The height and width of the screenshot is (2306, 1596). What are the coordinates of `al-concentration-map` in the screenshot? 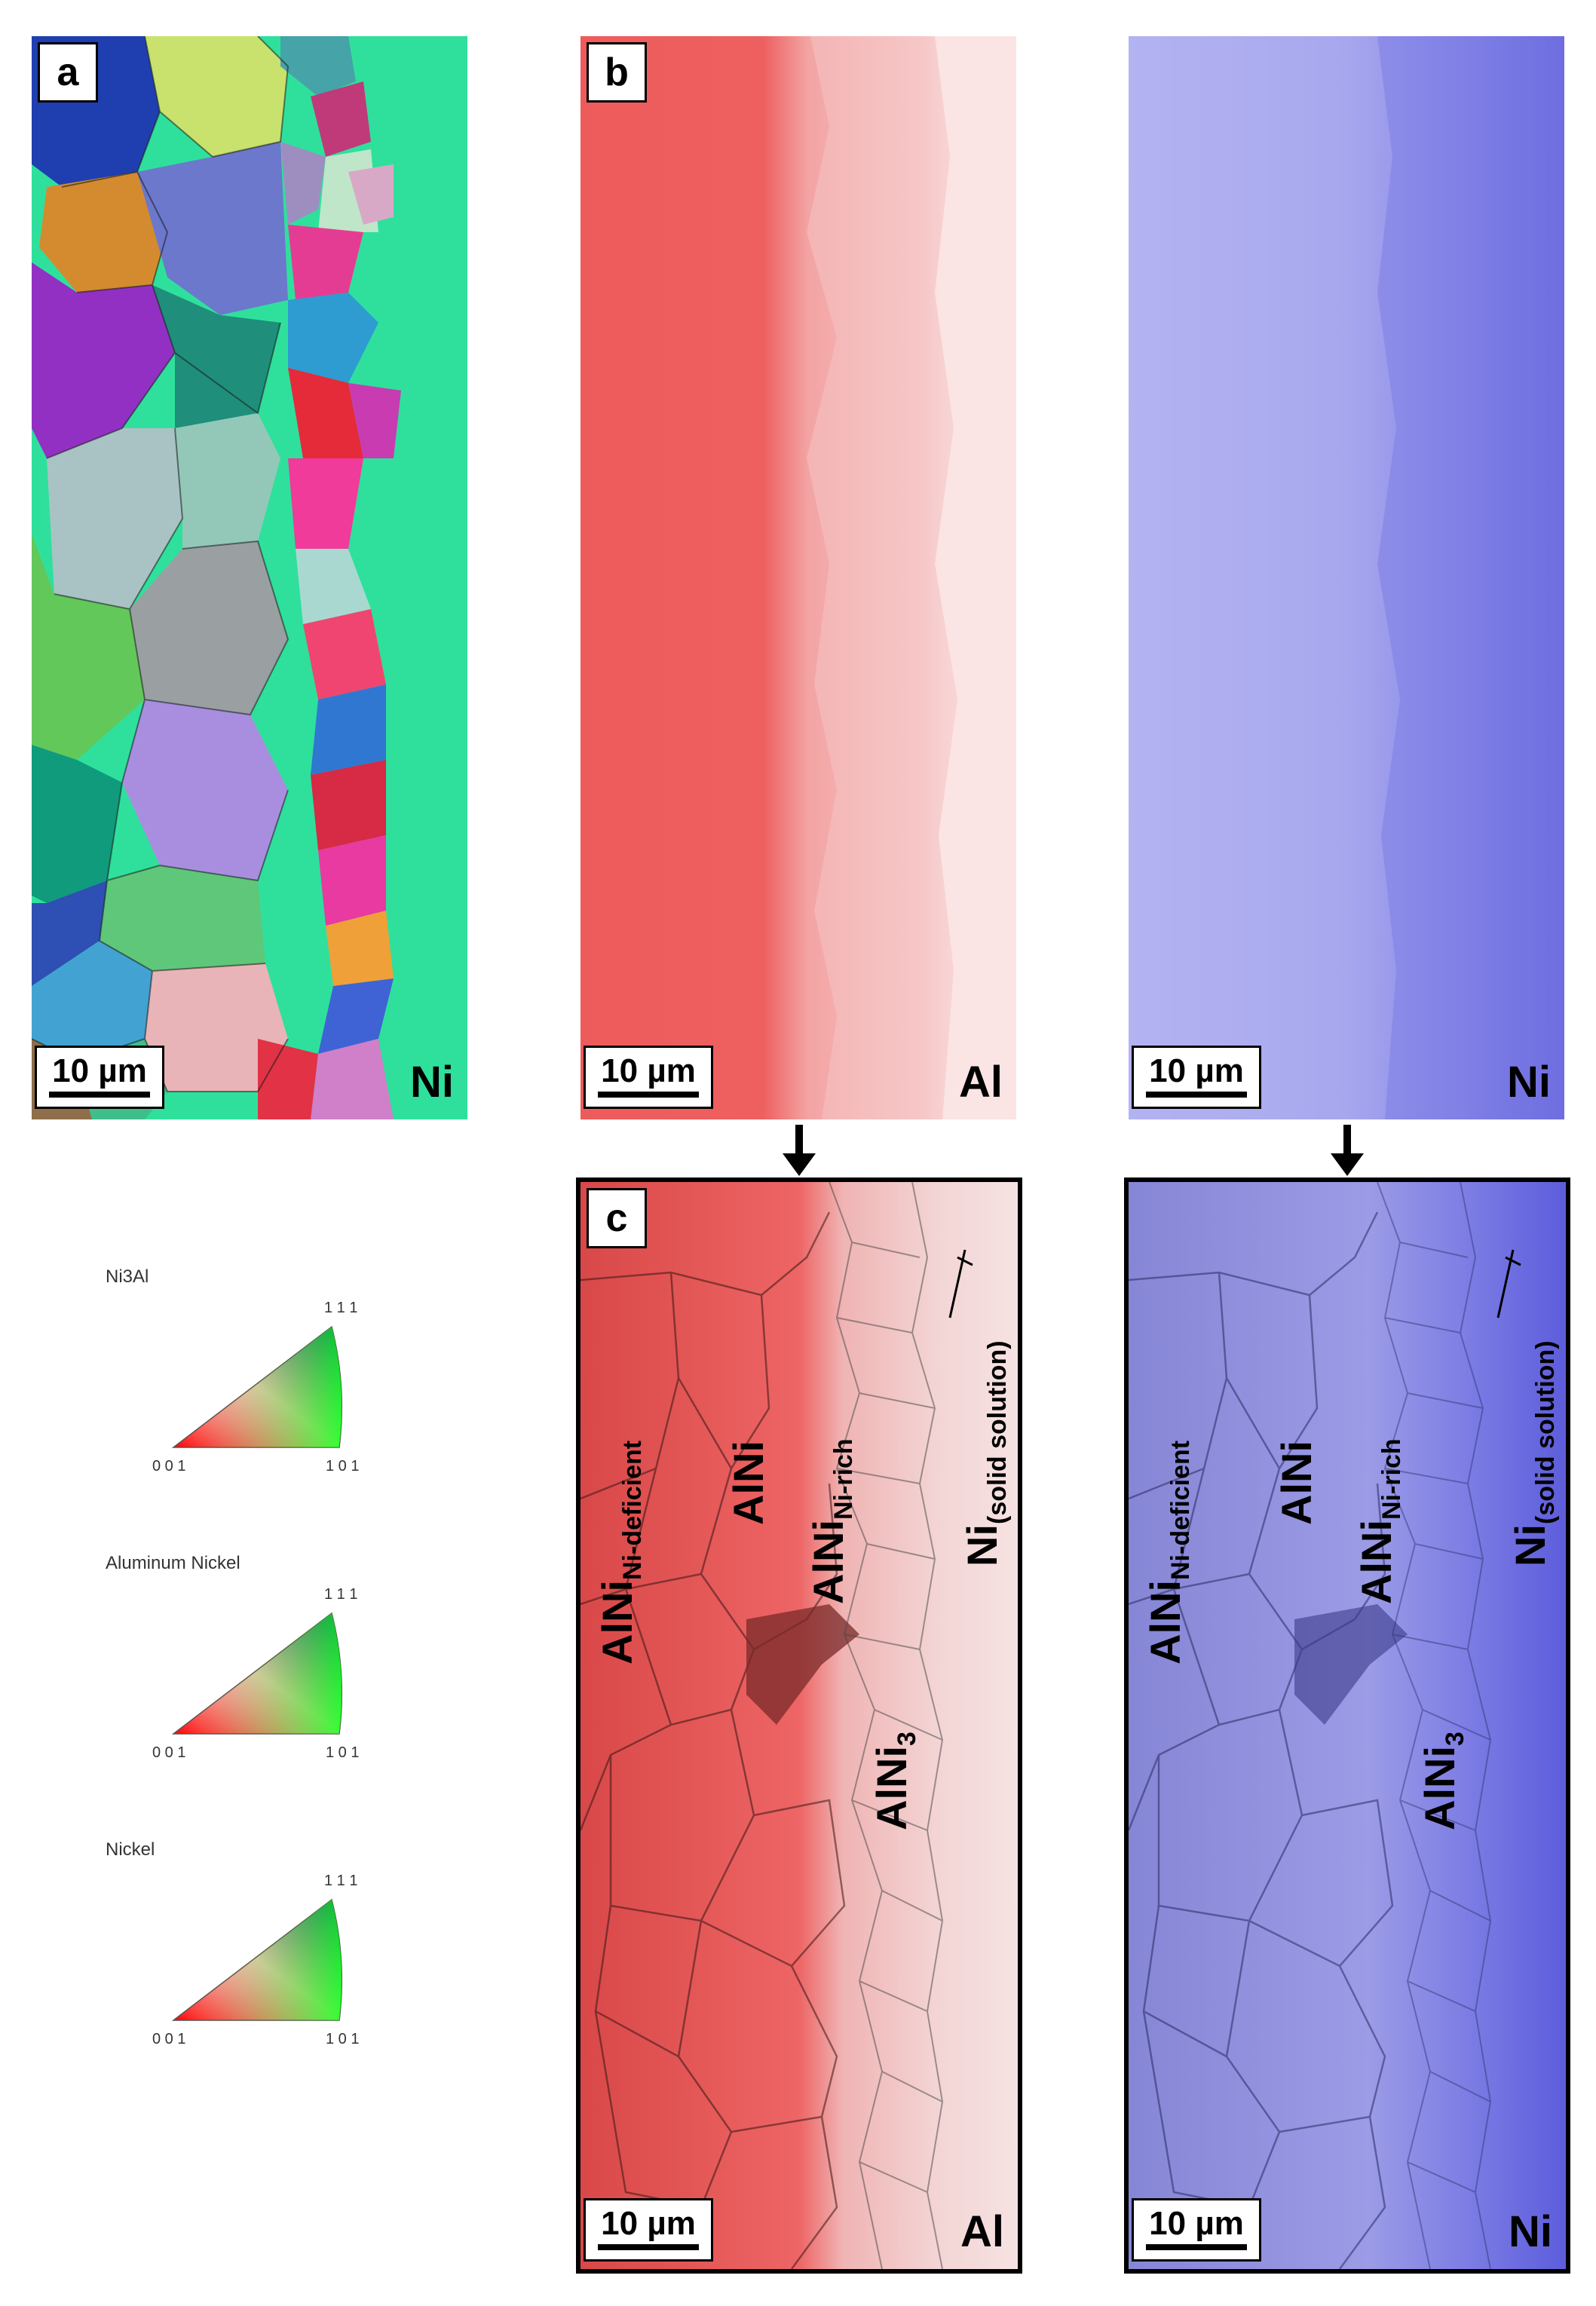 It's located at (799, 577).